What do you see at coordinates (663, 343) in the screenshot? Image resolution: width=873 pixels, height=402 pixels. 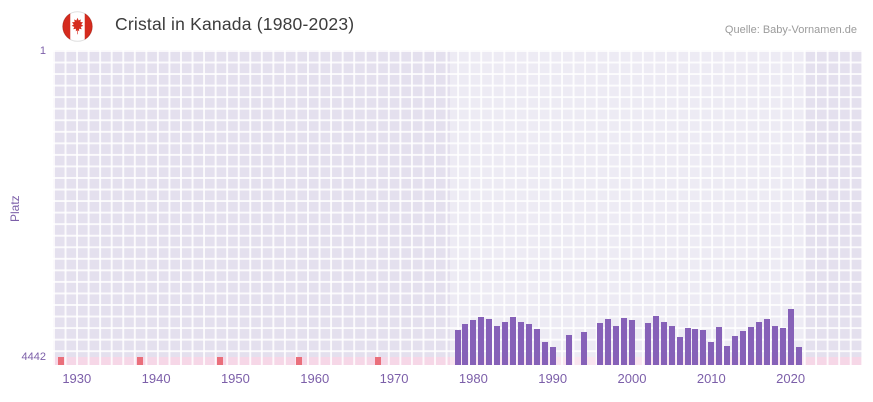 I see `bar-2004` at bounding box center [663, 343].